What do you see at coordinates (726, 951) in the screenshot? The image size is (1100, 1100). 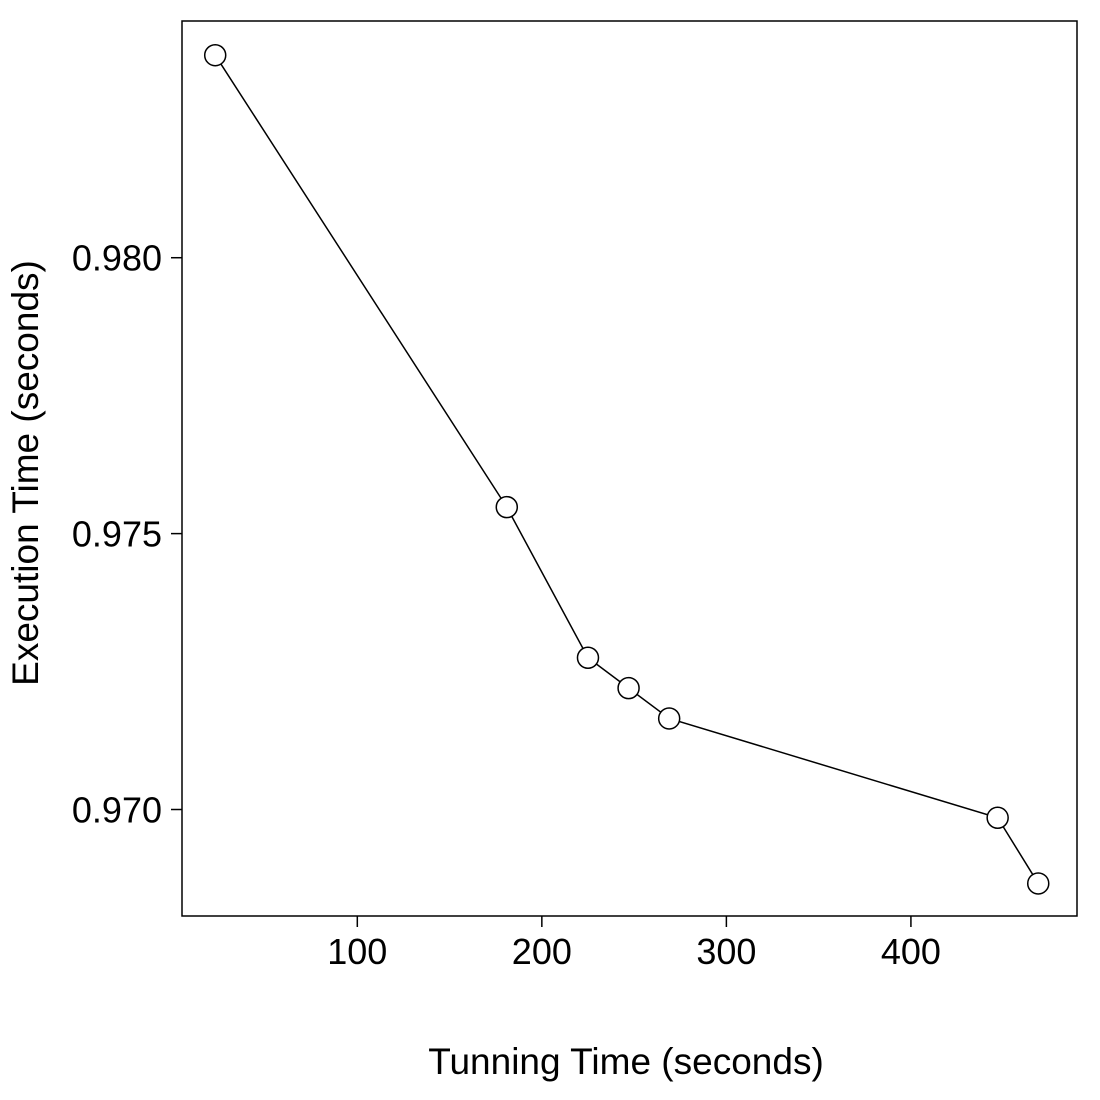 I see `x-tick-label: 300` at bounding box center [726, 951].